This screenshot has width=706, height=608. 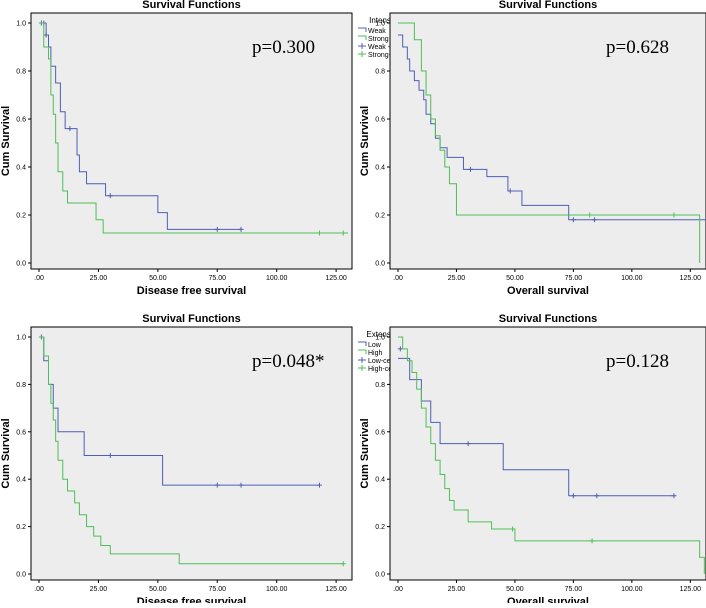 I want to click on p-value: p=0.128, so click(x=637, y=361).